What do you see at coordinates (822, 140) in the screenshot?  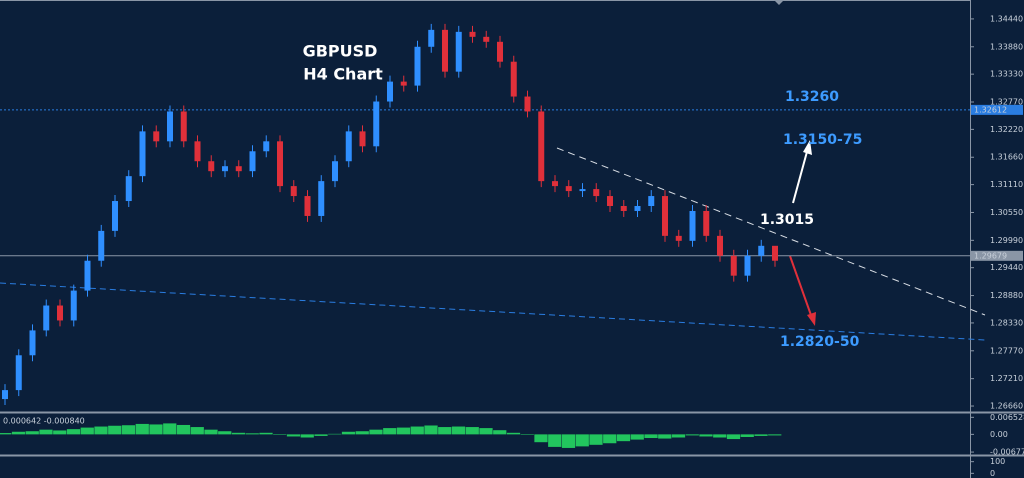 I see `annotation: 1.3150-75` at bounding box center [822, 140].